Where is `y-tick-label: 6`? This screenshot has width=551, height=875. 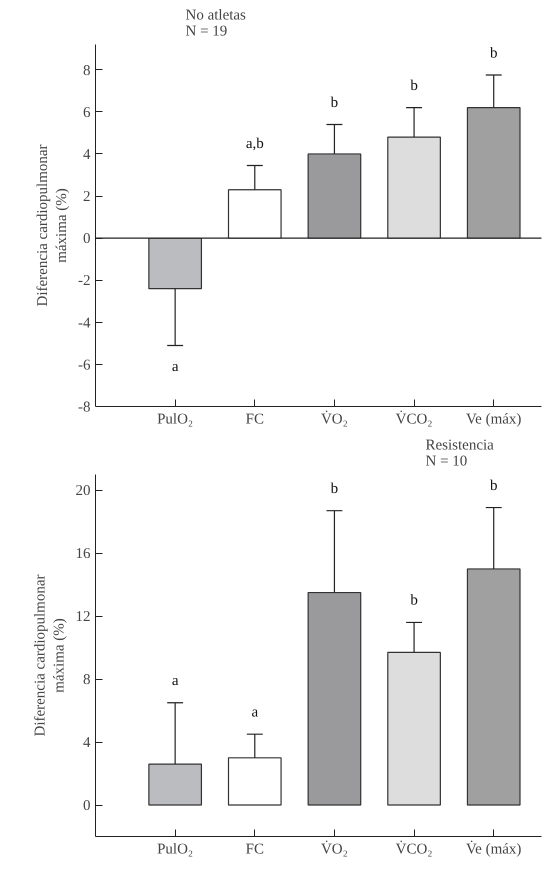 y-tick-label: 6 is located at coordinates (87, 112).